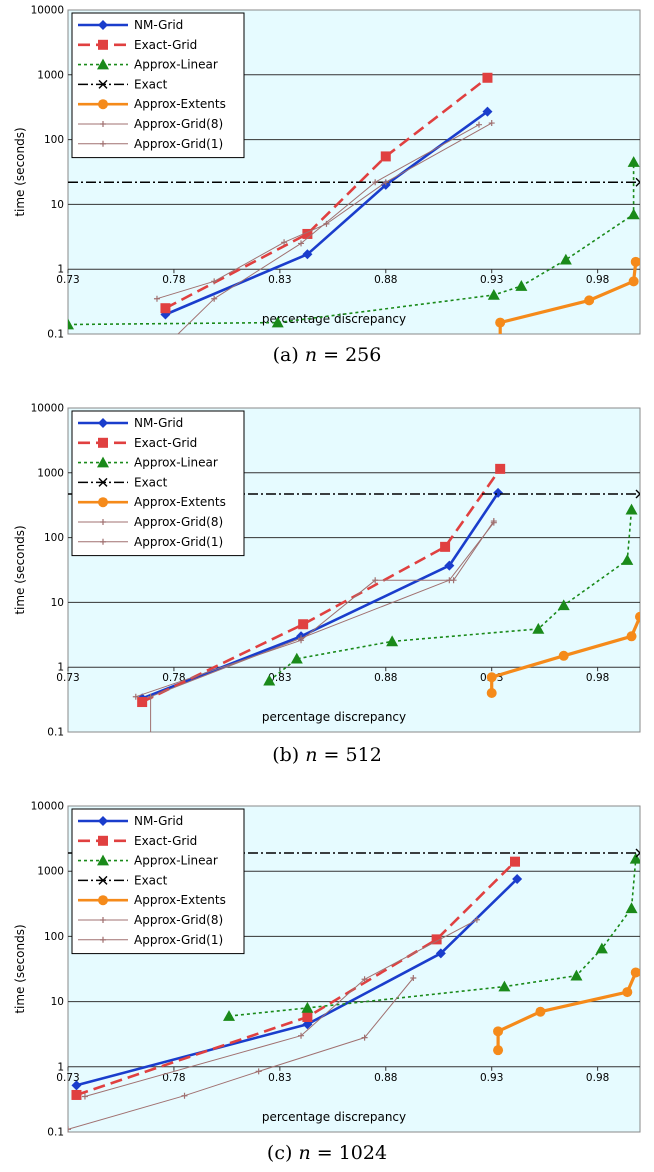 The image size is (654, 1172). What do you see at coordinates (285, 355) in the screenshot?
I see `caption-a-prefix: (a)` at bounding box center [285, 355].